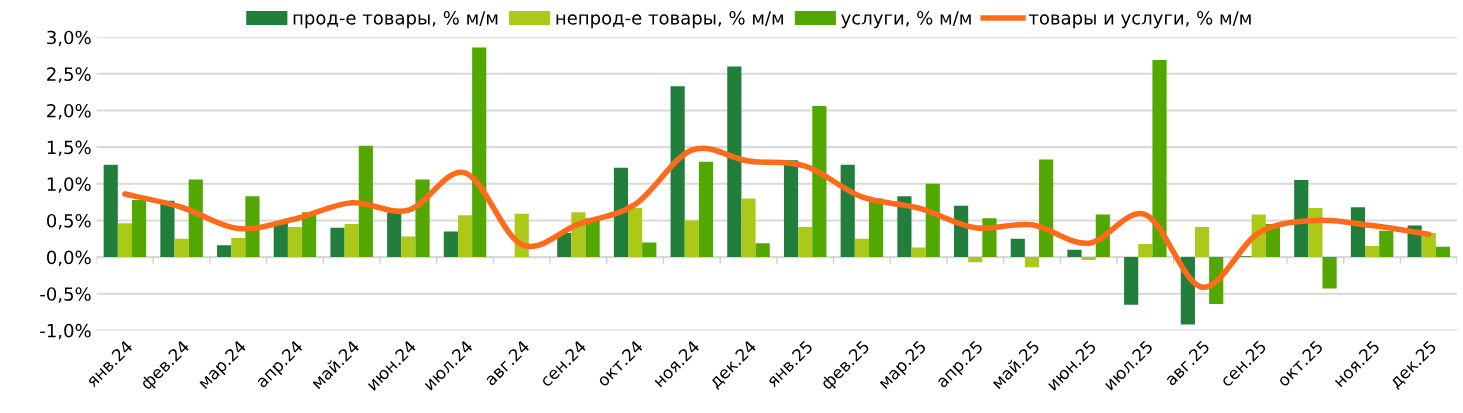 This screenshot has width=1463, height=413. I want to click on y-tick-label: 2,0%, so click(69, 111).